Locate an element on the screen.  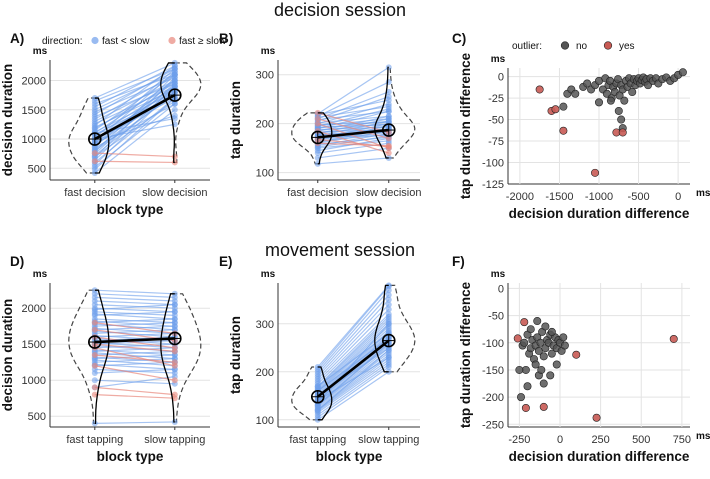
x-tick-label: slow tapping is located at coordinates (388, 440).